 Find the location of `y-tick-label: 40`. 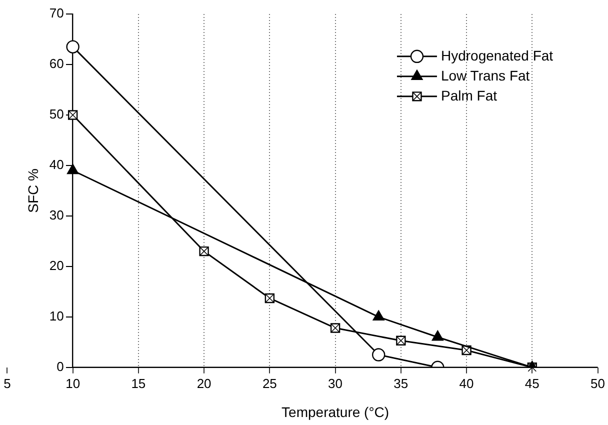

y-tick-label: 40 is located at coordinates (56, 164).